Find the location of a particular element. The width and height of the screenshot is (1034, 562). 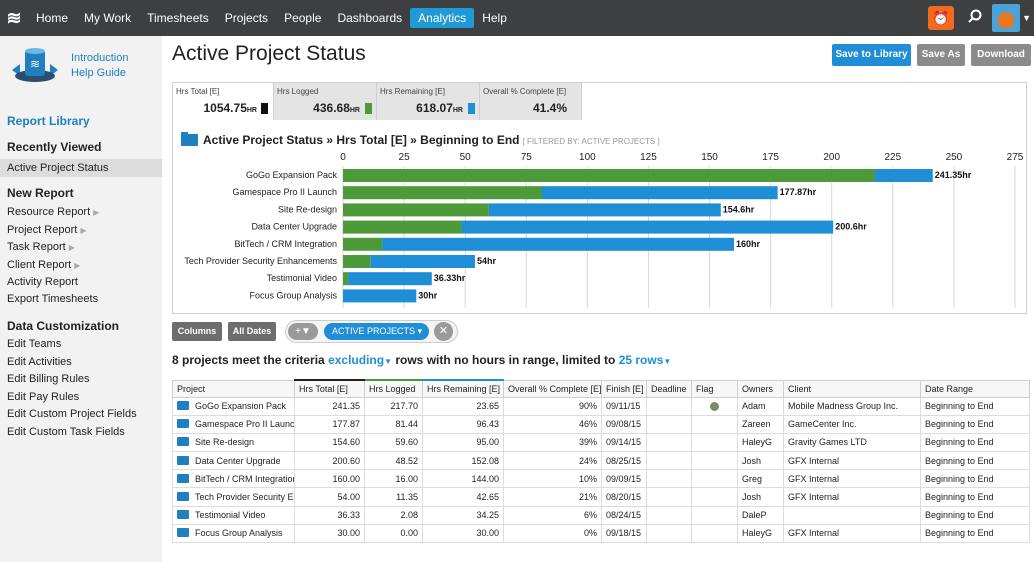

download-button: Download is located at coordinates (1001, 55).